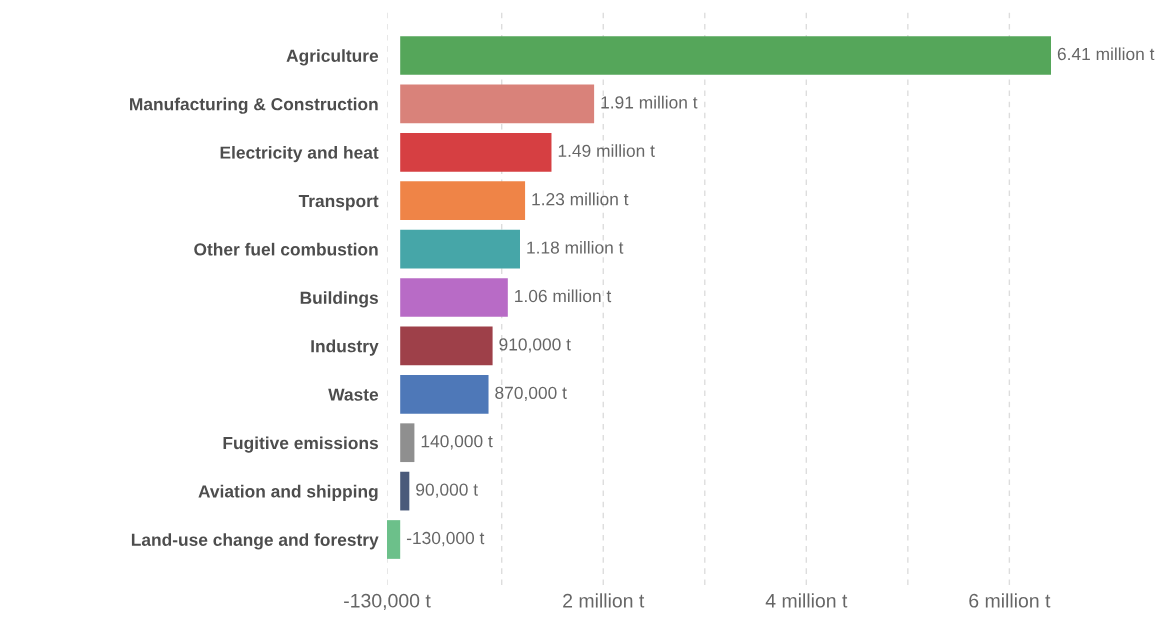  What do you see at coordinates (531, 394) in the screenshot?
I see `data-label: 870,000 t` at bounding box center [531, 394].